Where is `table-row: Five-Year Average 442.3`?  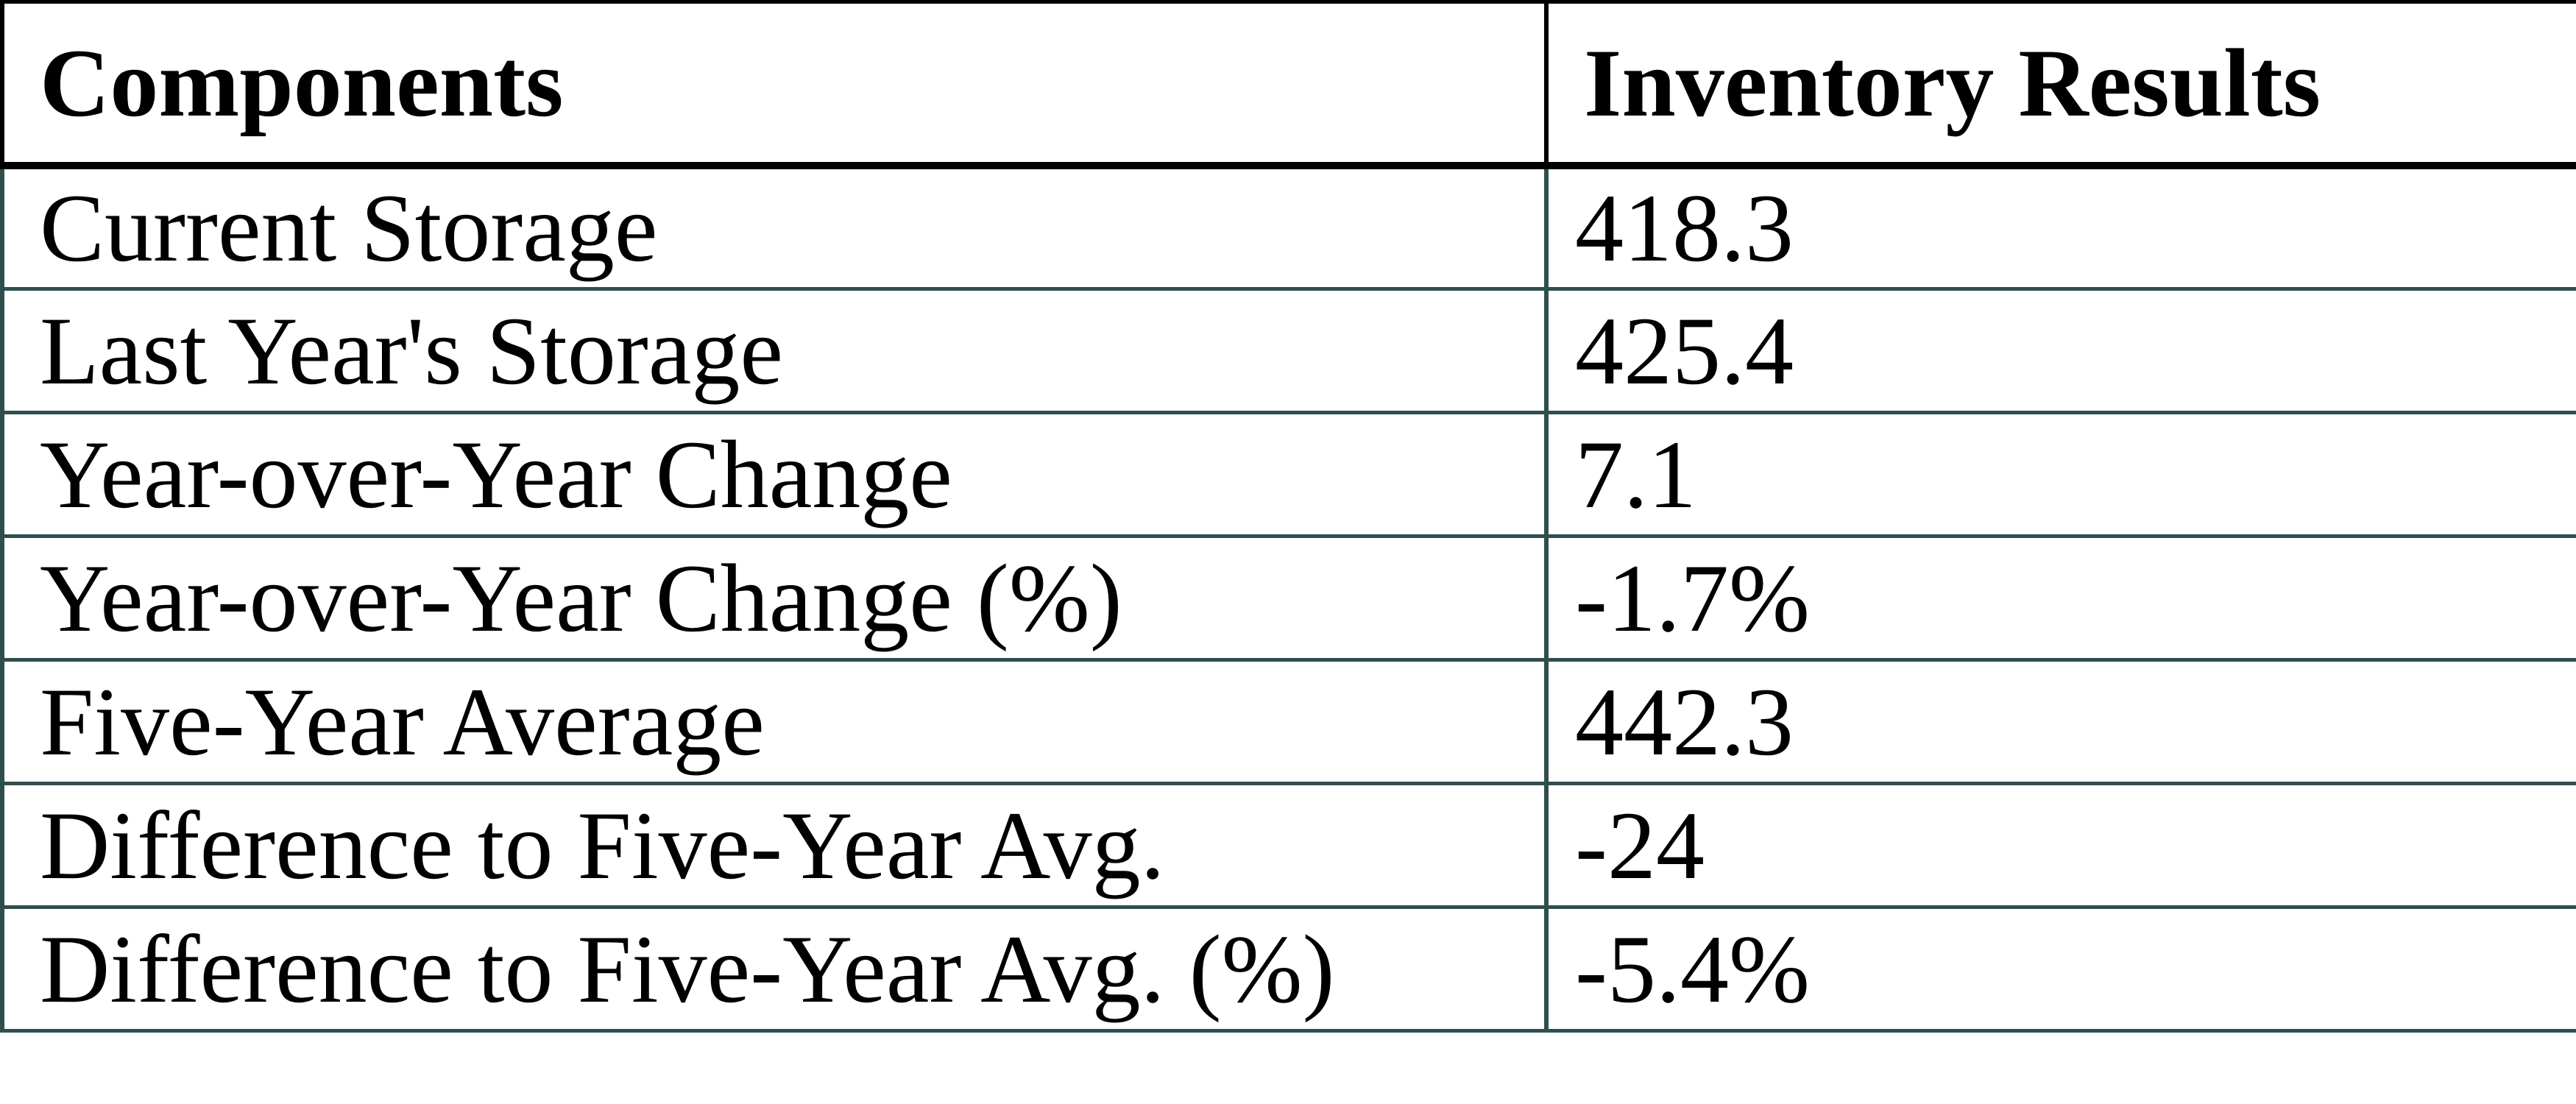
table-row: Five-Year Average 442.3 is located at coordinates (1288, 722).